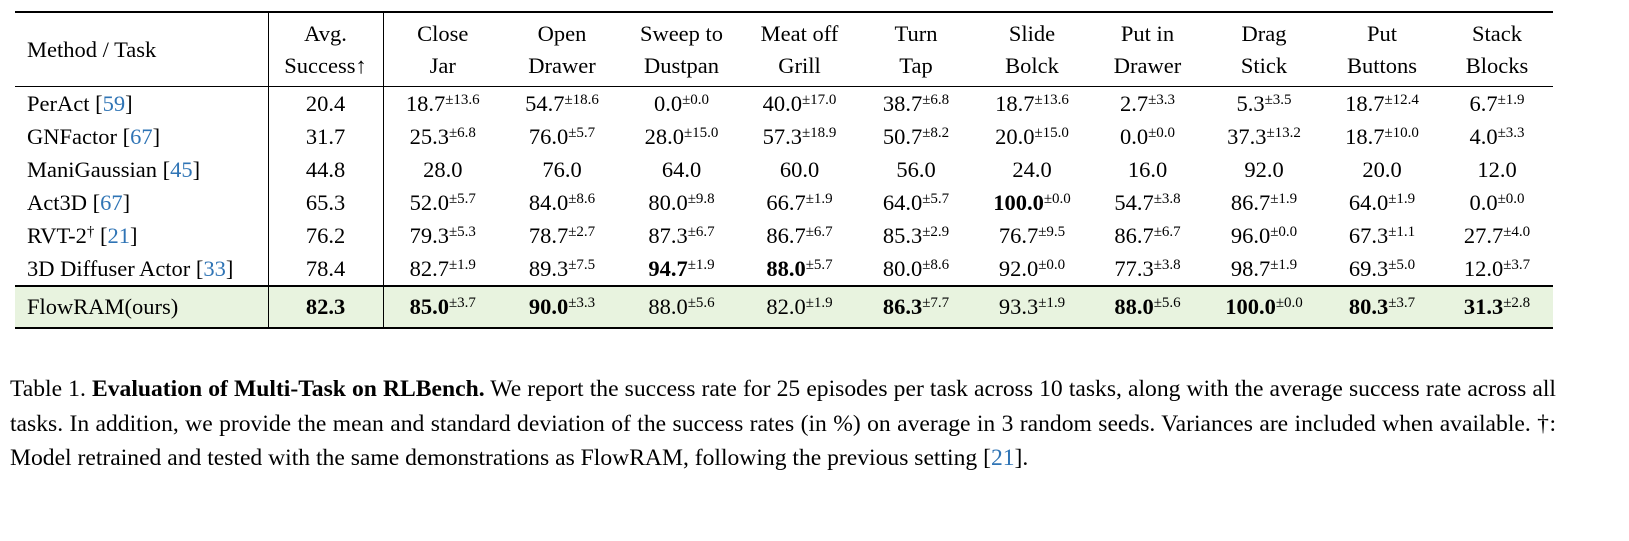 The height and width of the screenshot is (541, 1629). What do you see at coordinates (916, 169) in the screenshot?
I see `task-cell: 56.0` at bounding box center [916, 169].